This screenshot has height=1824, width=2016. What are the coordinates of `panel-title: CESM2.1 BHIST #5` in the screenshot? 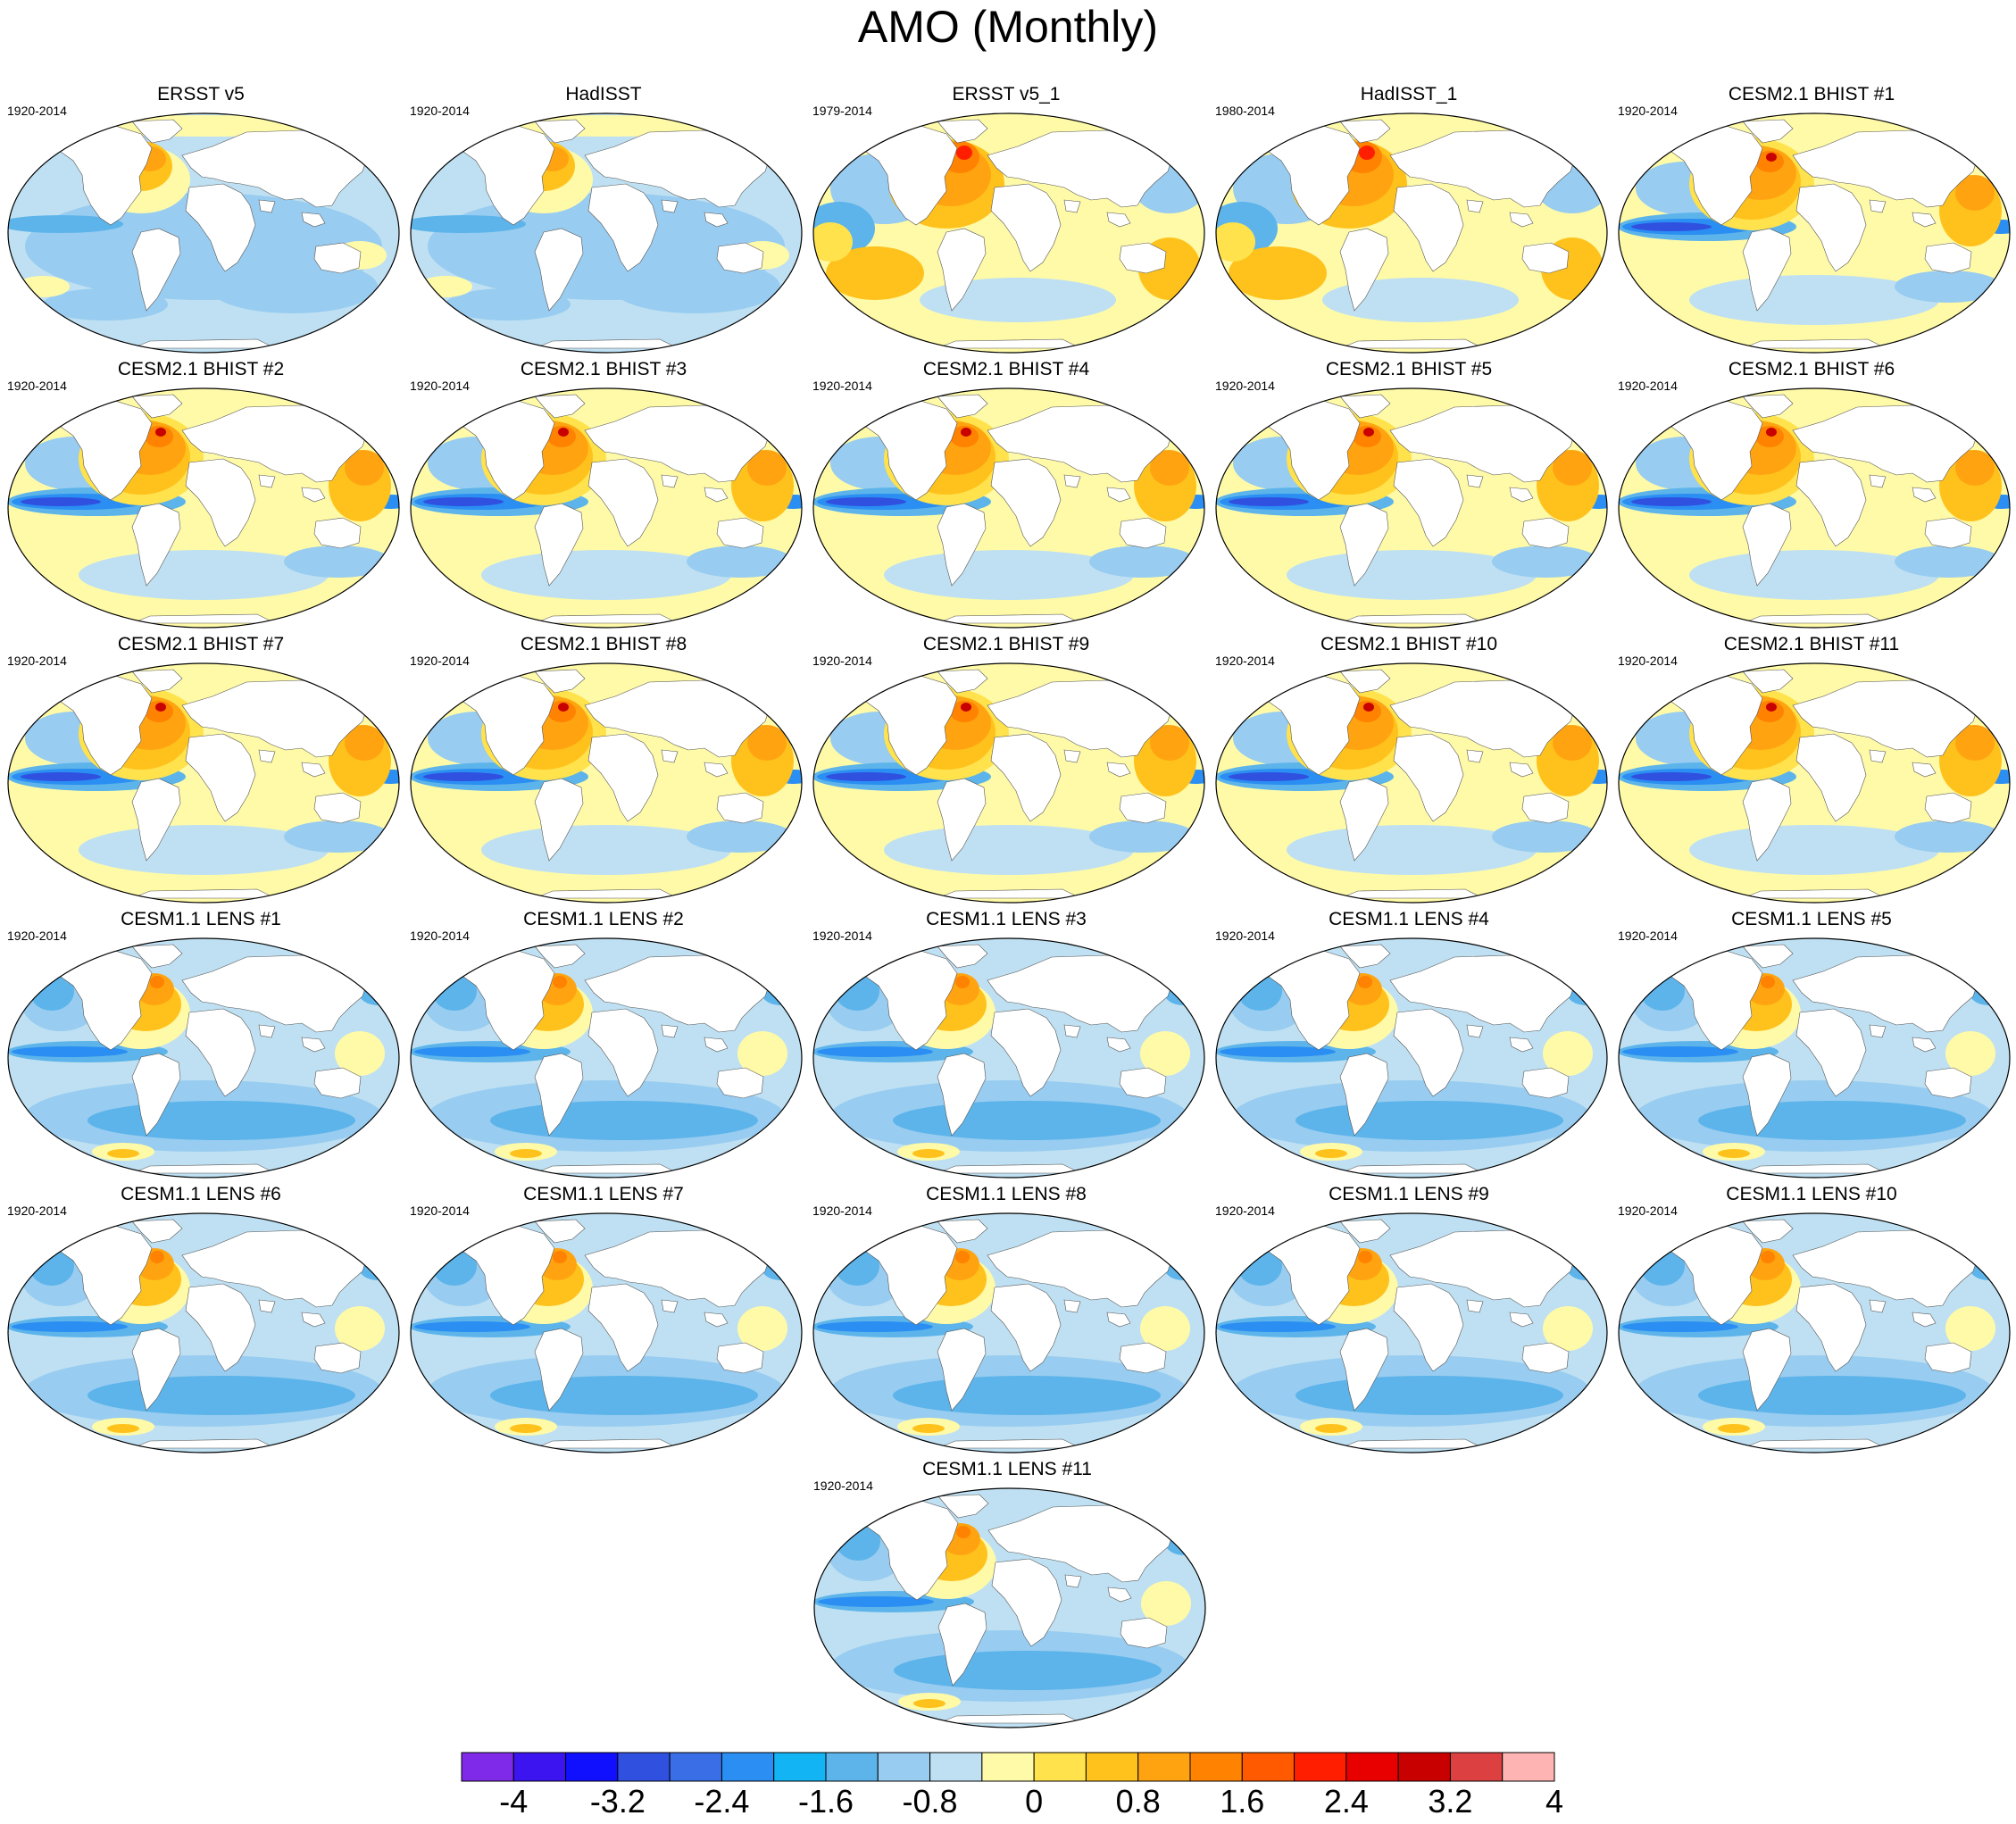 It's located at (1409, 369).